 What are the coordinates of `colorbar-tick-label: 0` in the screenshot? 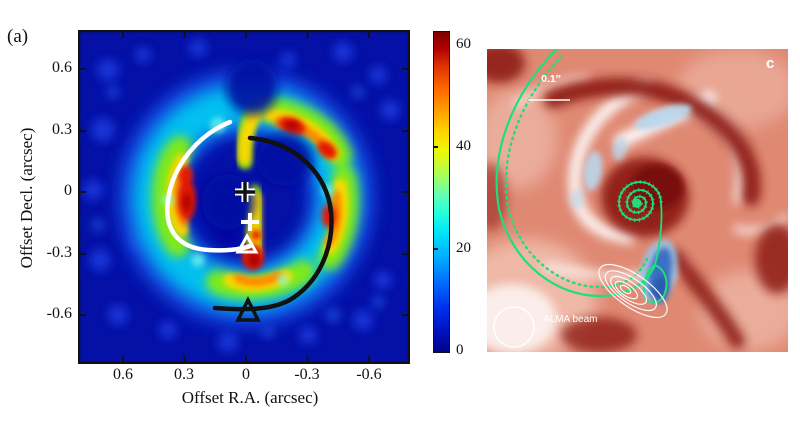 It's located at (460, 350).